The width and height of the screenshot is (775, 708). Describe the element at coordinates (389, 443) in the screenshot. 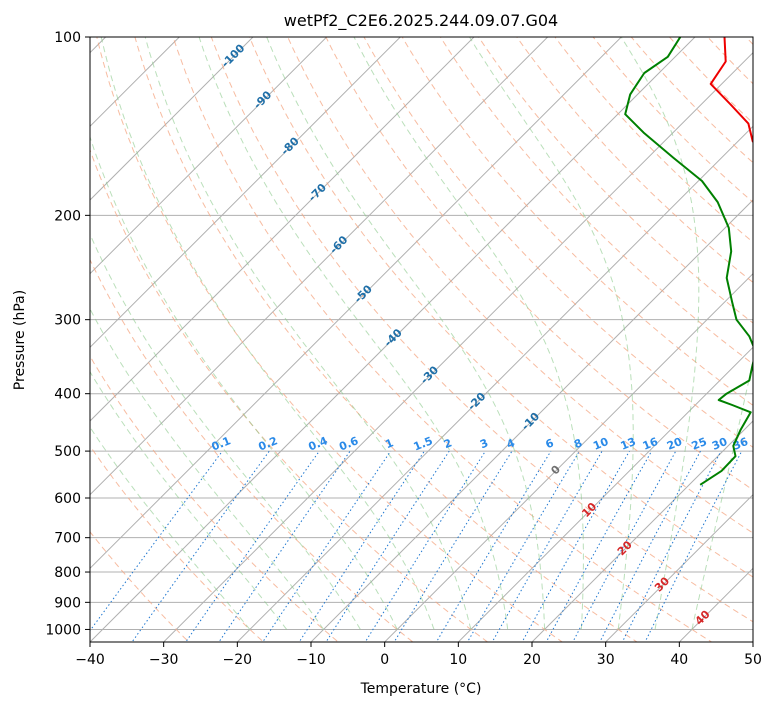

I see `mixing-ratio-label: 1` at that location.